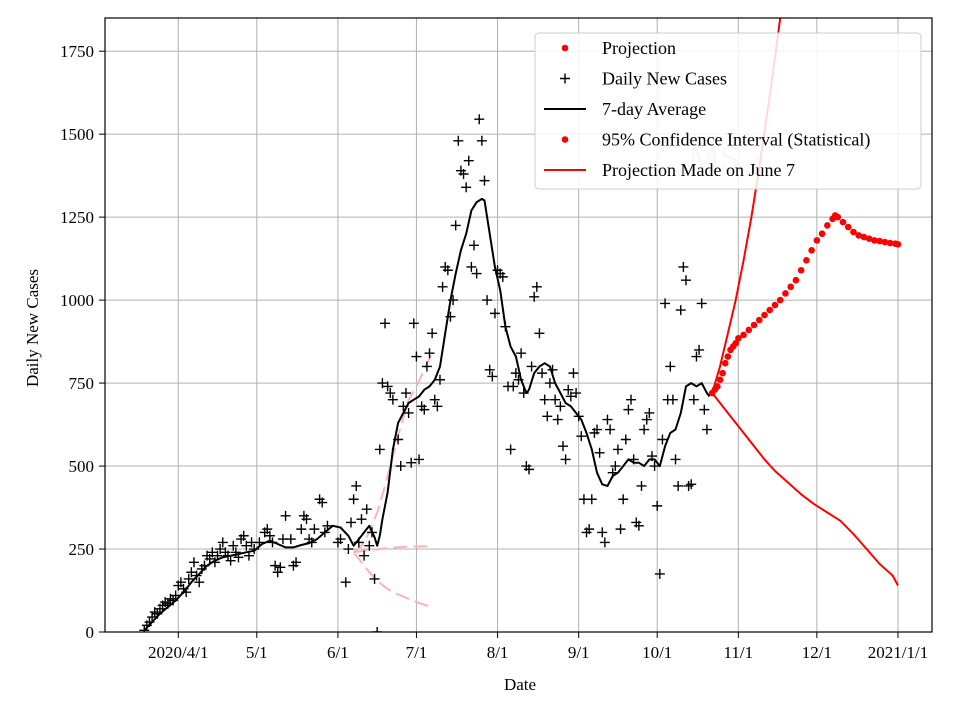  What do you see at coordinates (520, 684) in the screenshot?
I see `x-axis-title: Date` at bounding box center [520, 684].